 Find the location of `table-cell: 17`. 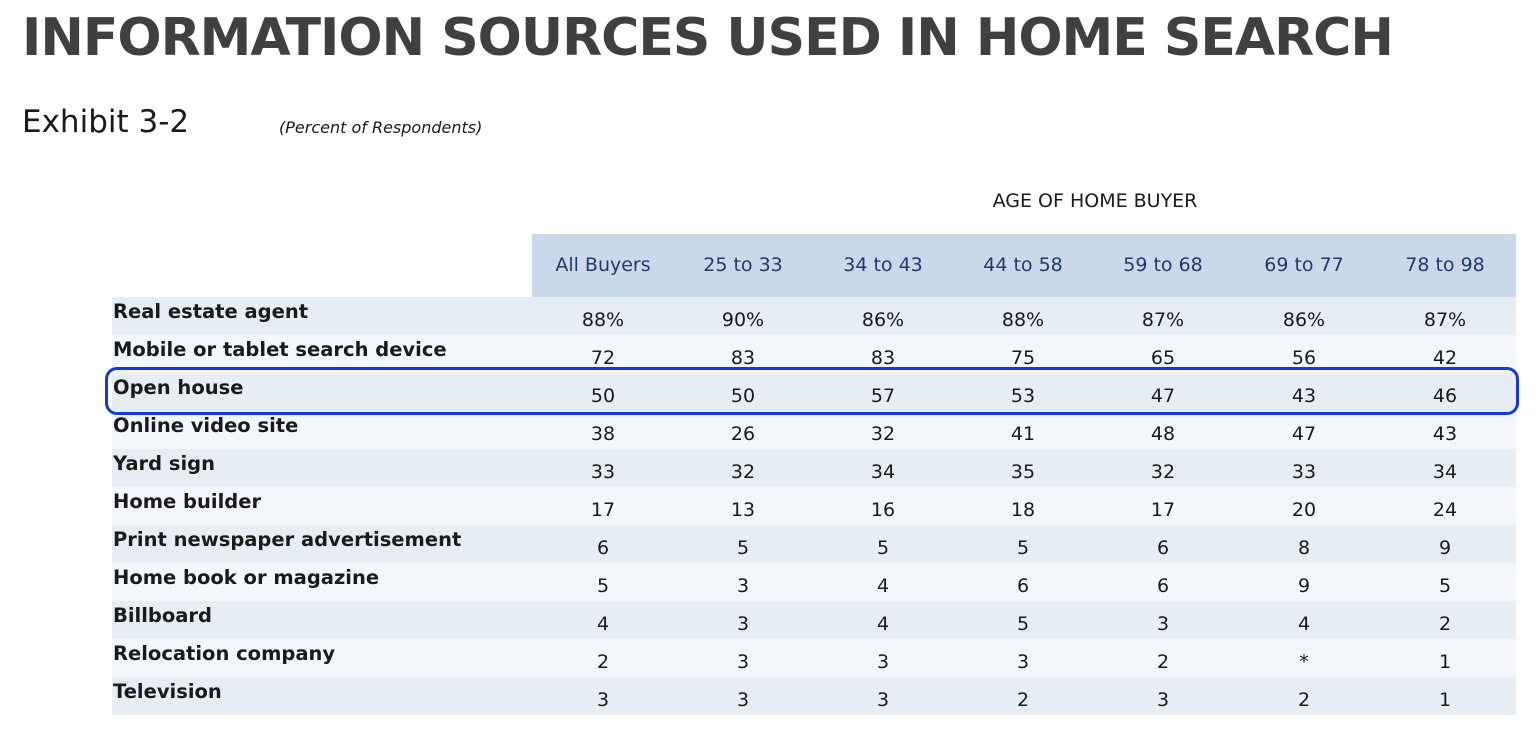

table-cell: 17 is located at coordinates (1163, 510).